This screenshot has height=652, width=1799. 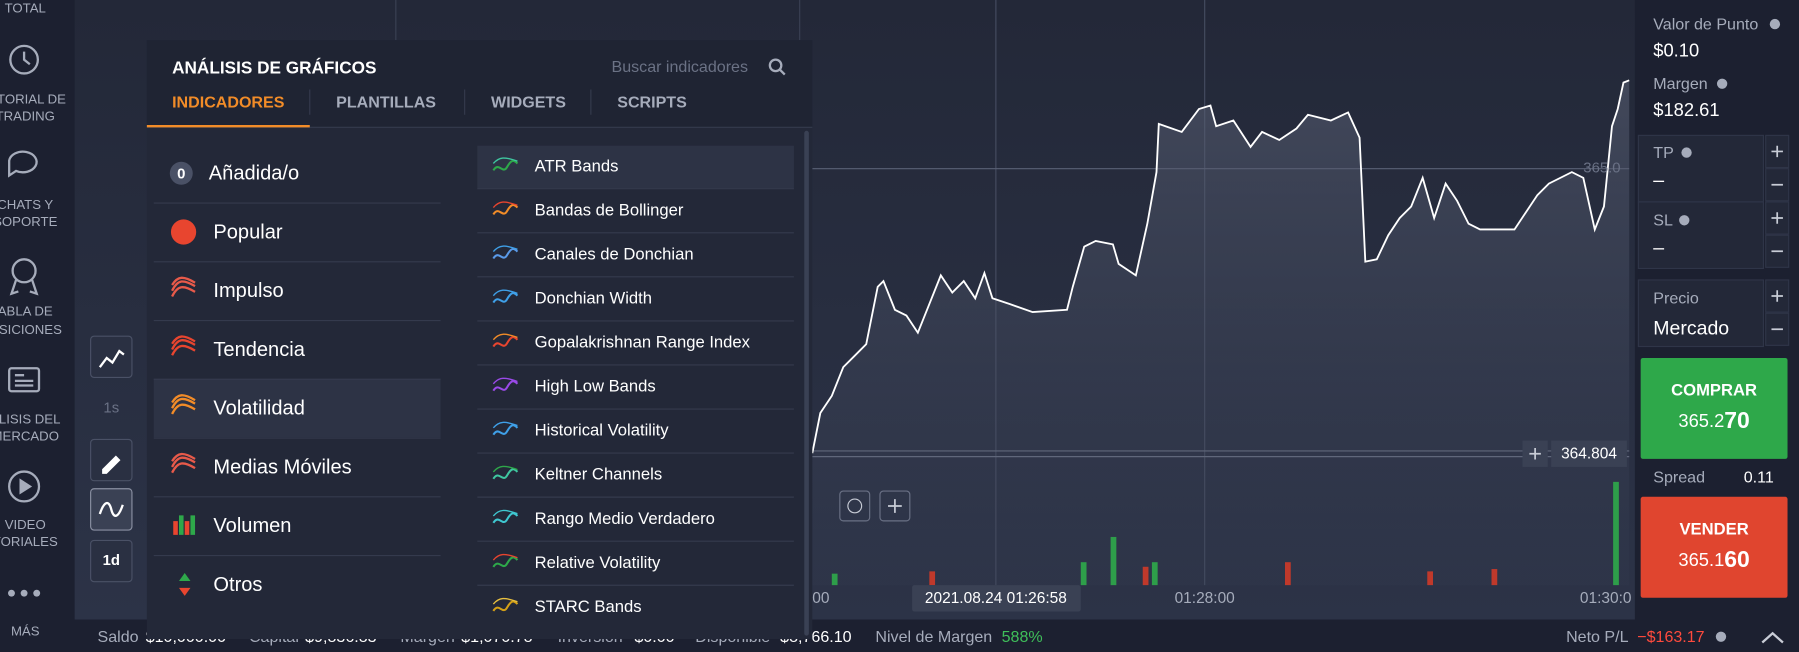 What do you see at coordinates (775, 65) in the screenshot?
I see `search-icon` at bounding box center [775, 65].